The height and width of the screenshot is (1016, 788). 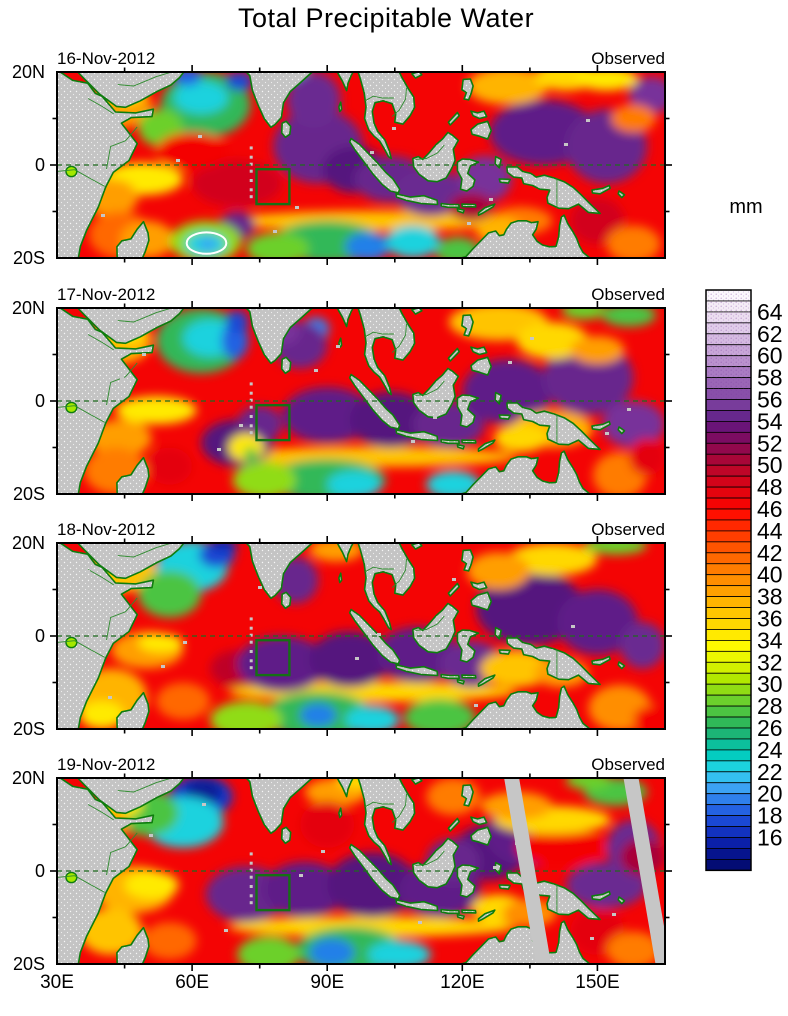 What do you see at coordinates (192, 982) in the screenshot?
I see `x-axis-label: 60E` at bounding box center [192, 982].